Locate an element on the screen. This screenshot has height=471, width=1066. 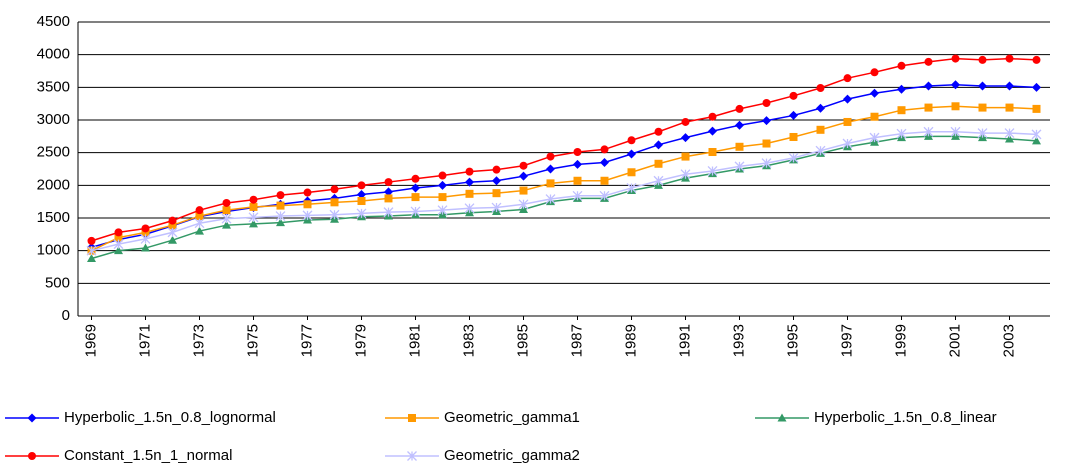
x-tick-label: 1983 is located at coordinates (468, 340).